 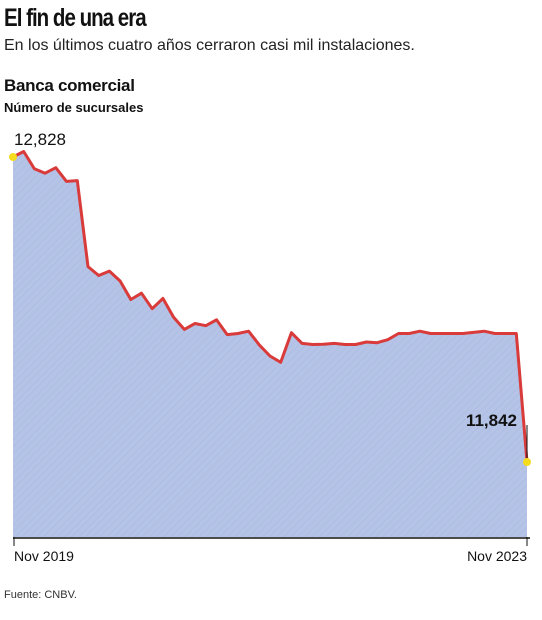 I want to click on x-tick-label: Nov 2019, so click(x=44, y=556).